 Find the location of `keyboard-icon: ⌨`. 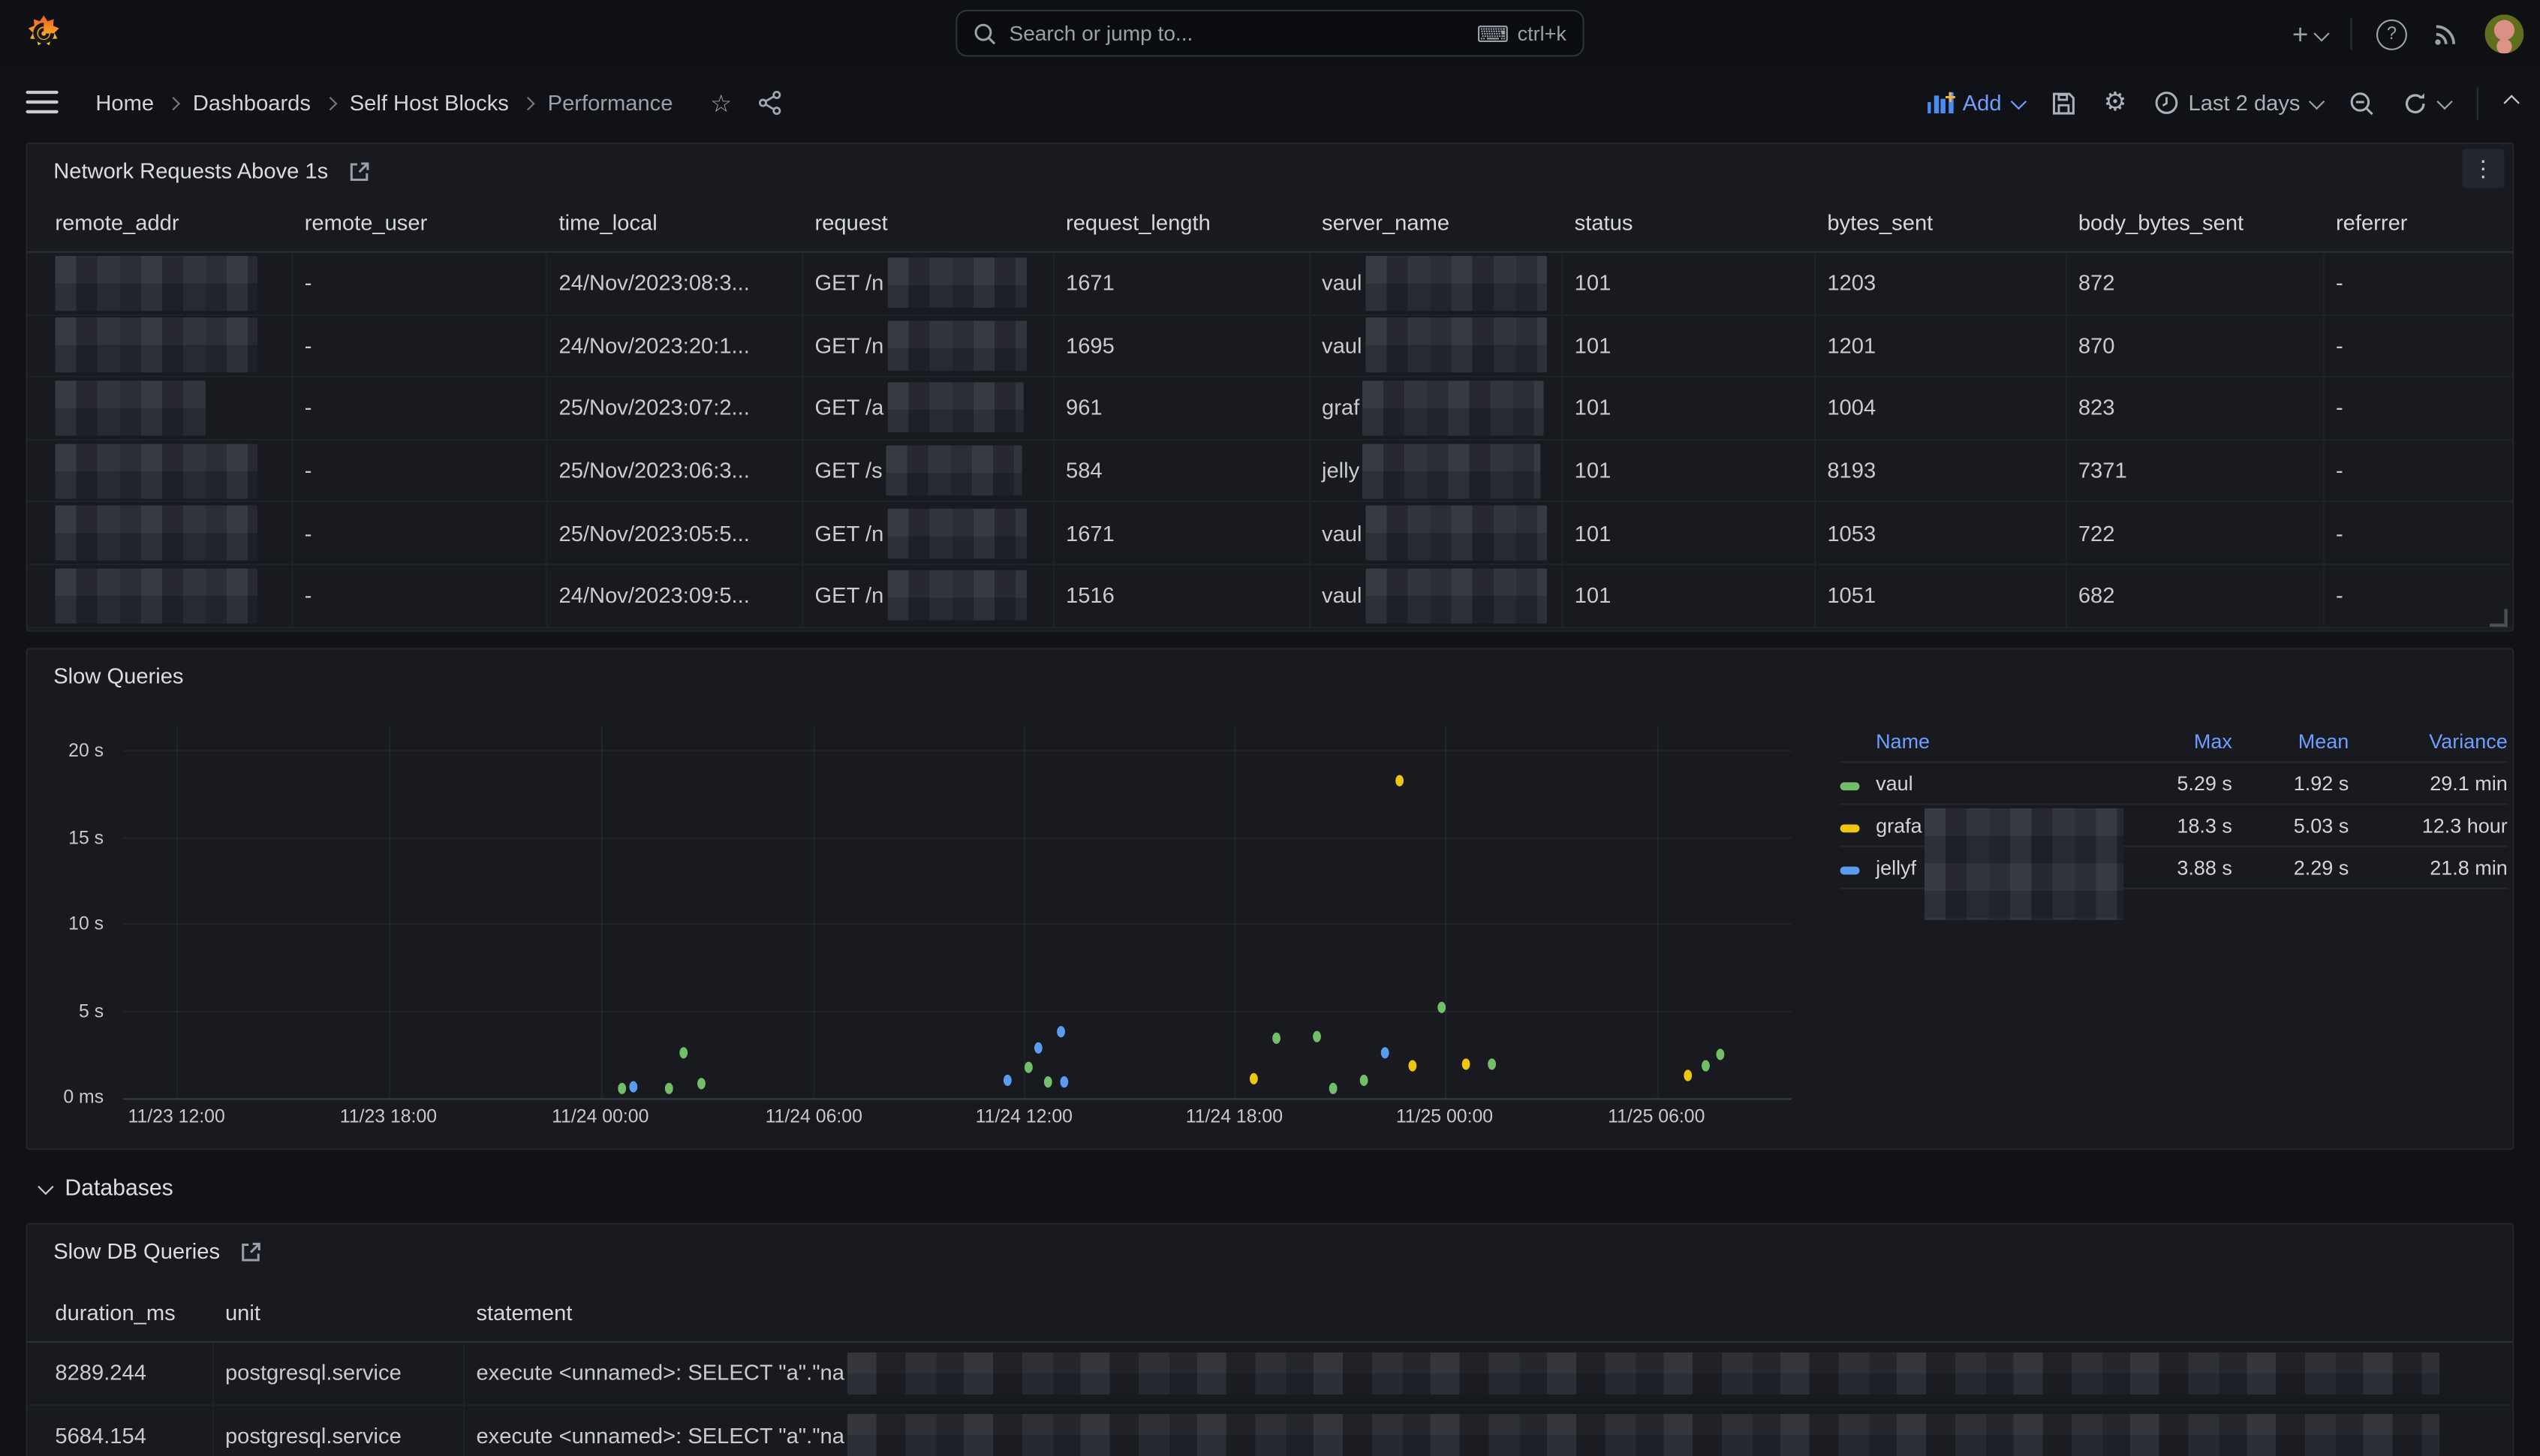

keyboard-icon: ⌨ is located at coordinates (1492, 33).